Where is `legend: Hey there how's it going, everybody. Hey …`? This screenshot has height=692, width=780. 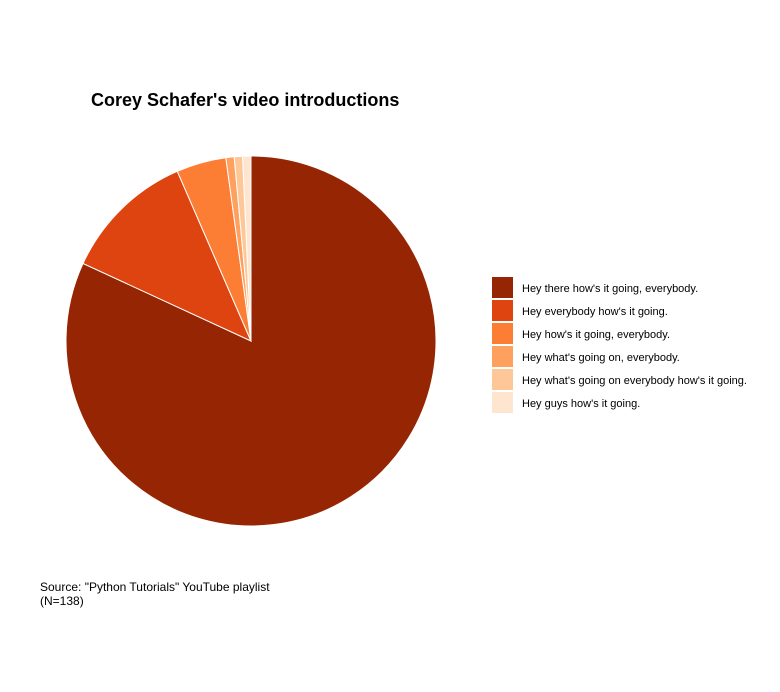
legend: Hey there how's it going, everybody. Hey … is located at coordinates (619, 345).